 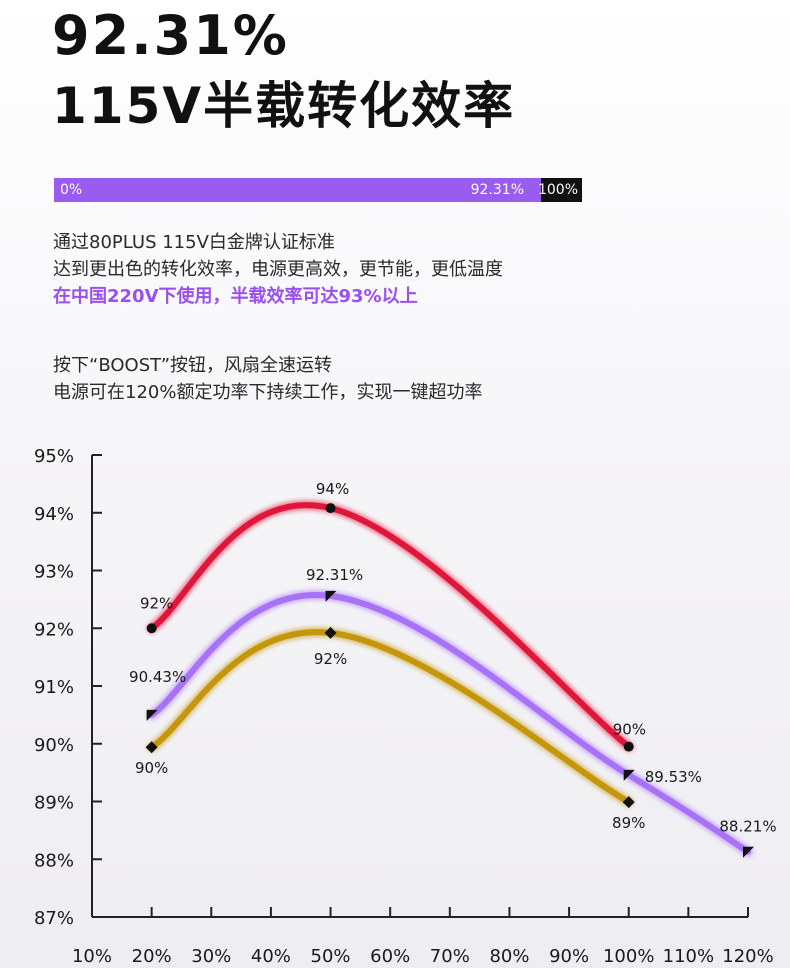 I want to click on x-tick-label: 20%, so click(x=152, y=956).